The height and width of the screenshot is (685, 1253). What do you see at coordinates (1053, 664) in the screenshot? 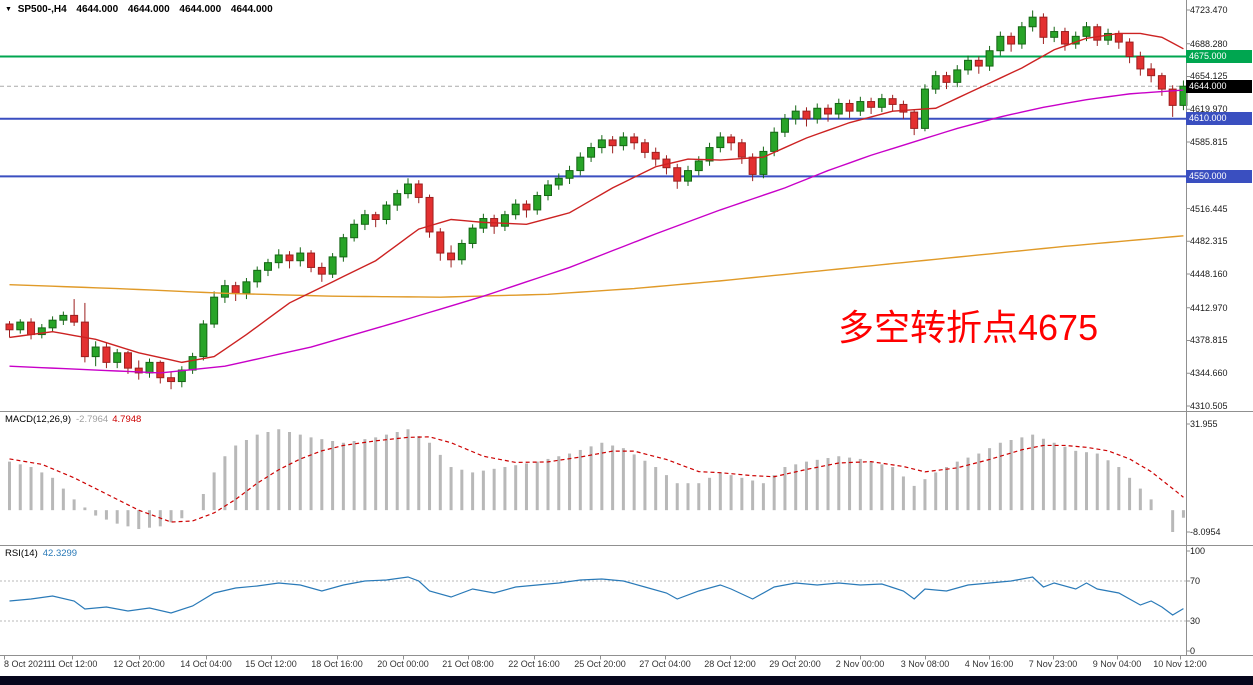
I see `time-axis-label: 7 Nov 23:00` at bounding box center [1053, 664].